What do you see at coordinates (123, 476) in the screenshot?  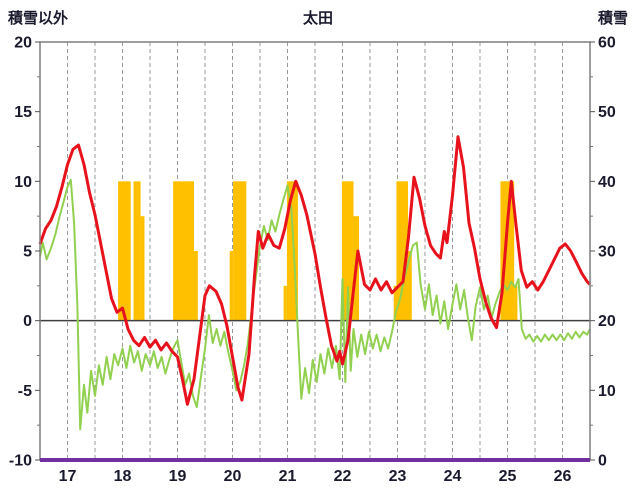 I see `x-axis-tick-label: 18` at bounding box center [123, 476].